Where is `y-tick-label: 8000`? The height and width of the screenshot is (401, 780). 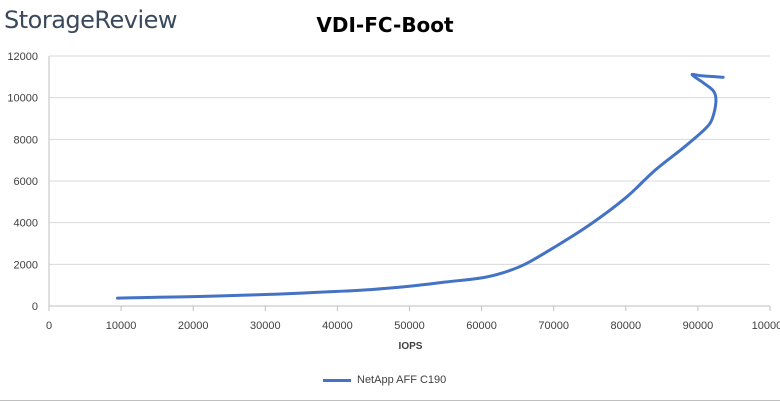 y-tick-label: 8000 is located at coordinates (26, 140).